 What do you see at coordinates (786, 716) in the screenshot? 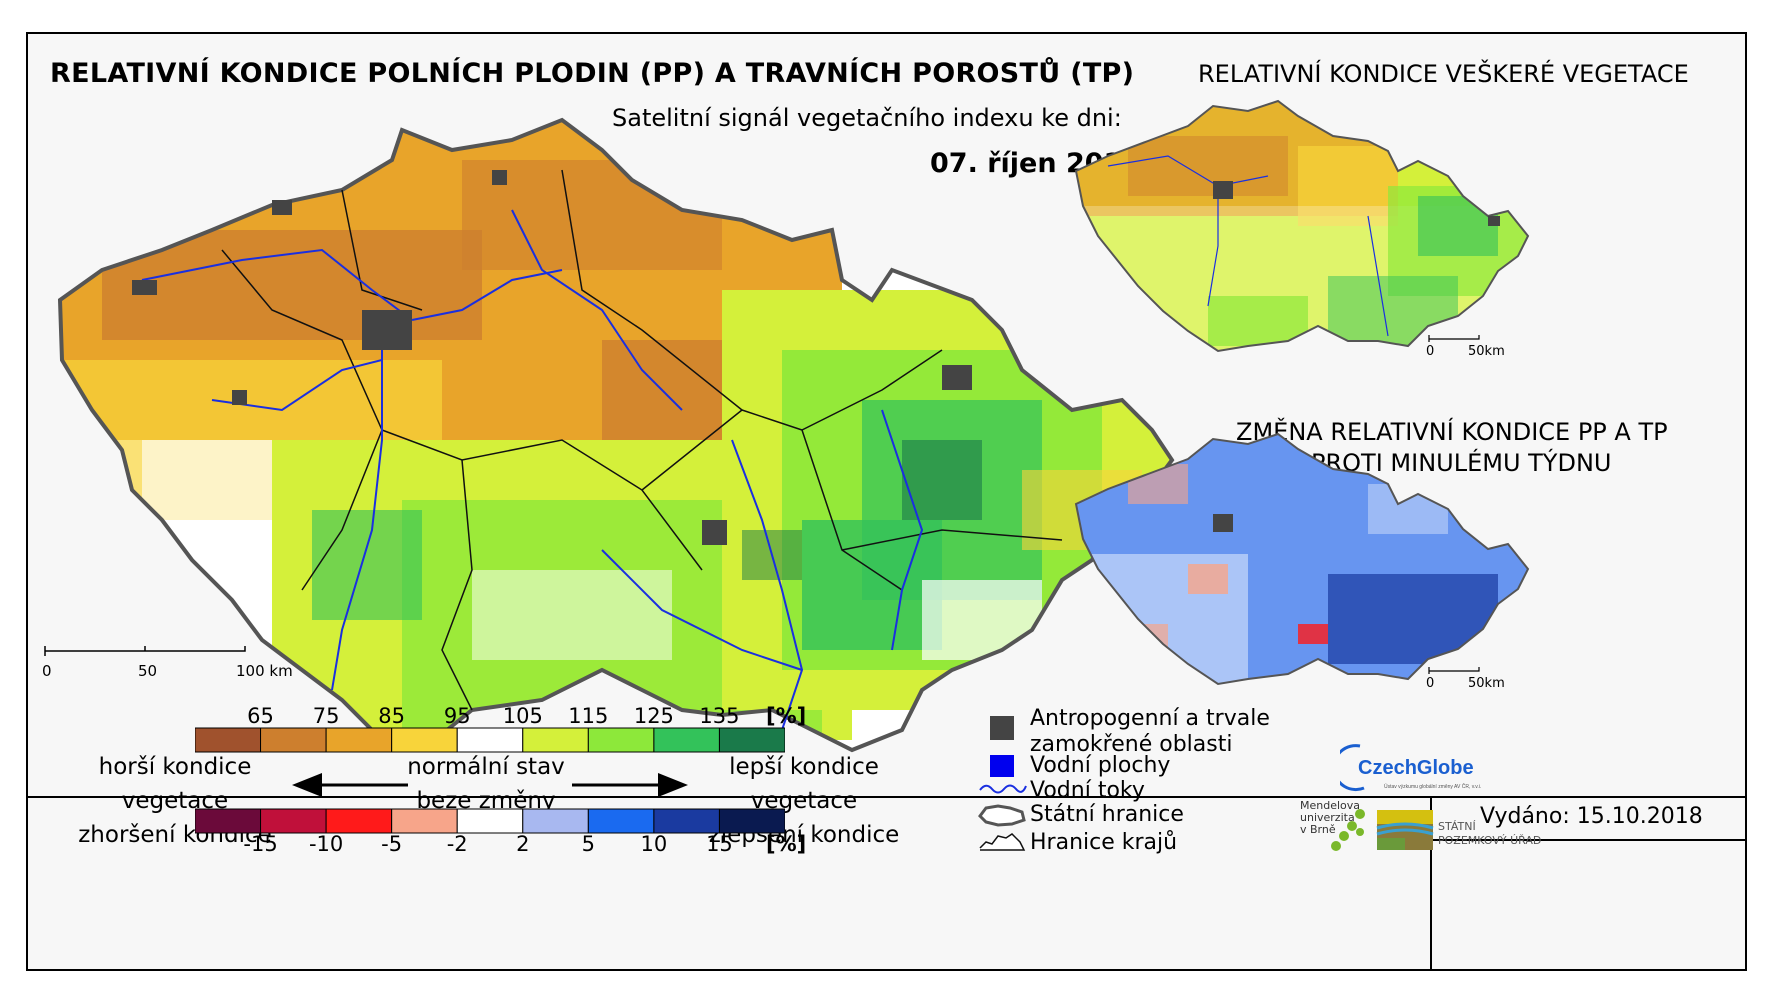
I see `condition-legend-unit: [%]` at bounding box center [786, 716].